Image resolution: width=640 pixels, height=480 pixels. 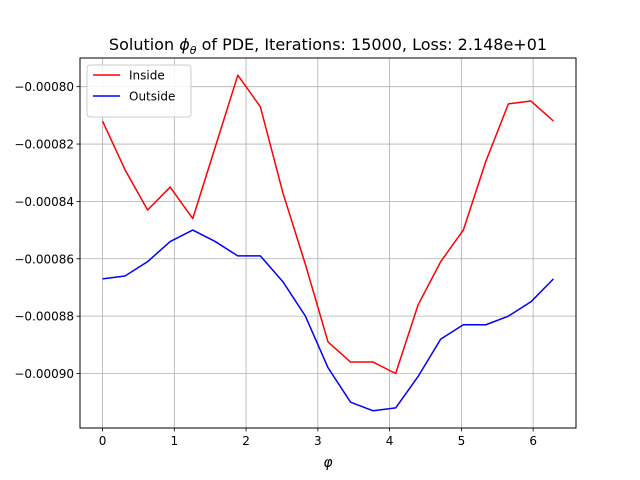 What do you see at coordinates (246, 441) in the screenshot?
I see `x-tick-label: 2` at bounding box center [246, 441].